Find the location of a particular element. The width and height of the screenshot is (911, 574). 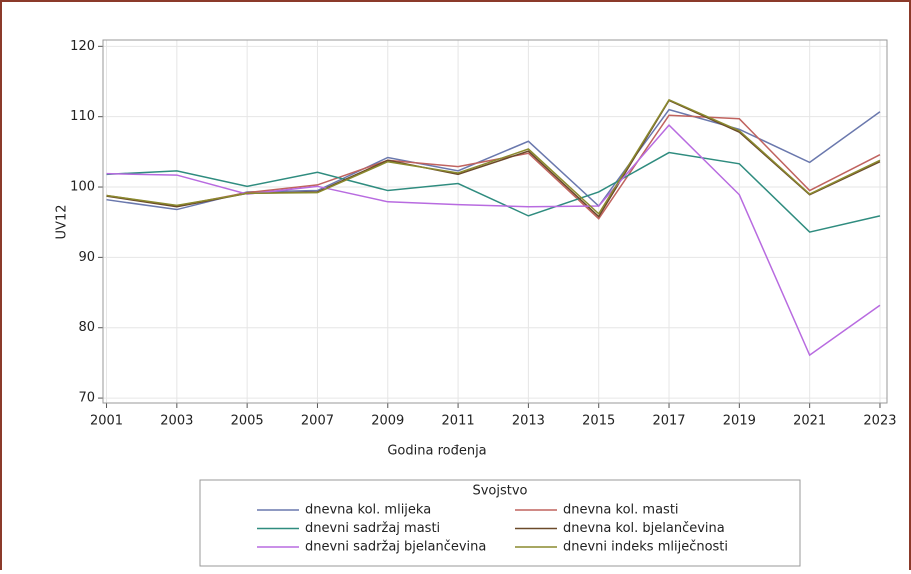

x-axis-label: Godina rođenja is located at coordinates (436, 451).